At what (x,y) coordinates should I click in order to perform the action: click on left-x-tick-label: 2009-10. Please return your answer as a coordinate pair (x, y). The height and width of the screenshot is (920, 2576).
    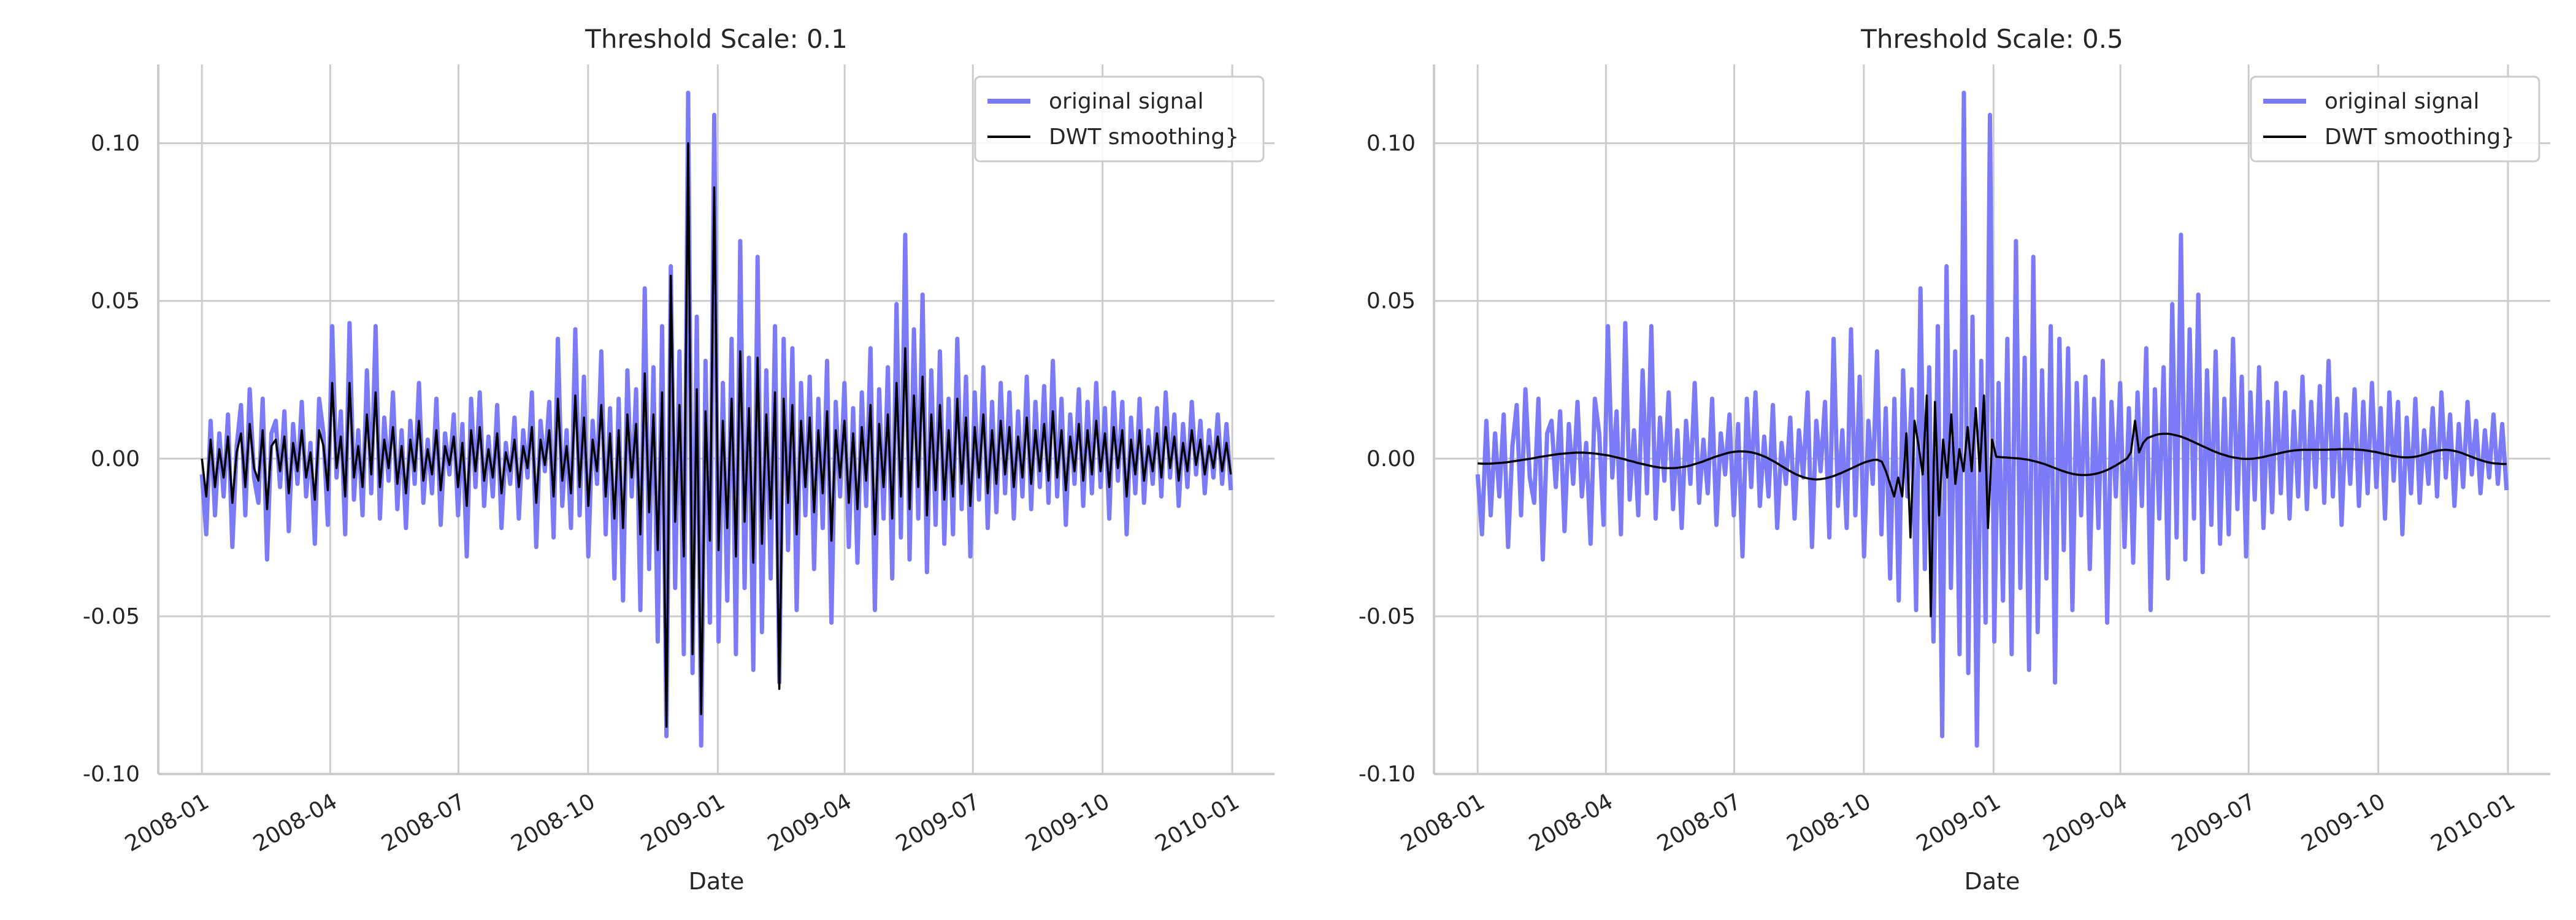
    Looking at the image, I should click on (1067, 823).